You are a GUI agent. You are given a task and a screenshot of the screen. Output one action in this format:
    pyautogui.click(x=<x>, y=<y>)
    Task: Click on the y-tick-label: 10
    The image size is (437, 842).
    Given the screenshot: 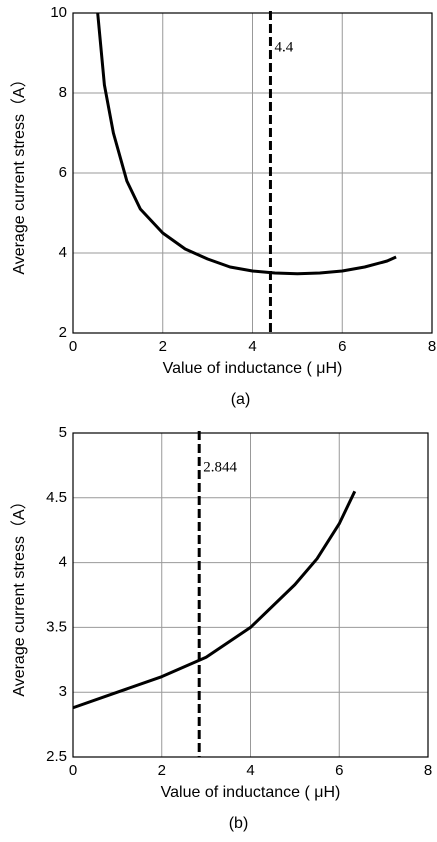 What is the action you would take?
    pyautogui.click(x=58, y=12)
    